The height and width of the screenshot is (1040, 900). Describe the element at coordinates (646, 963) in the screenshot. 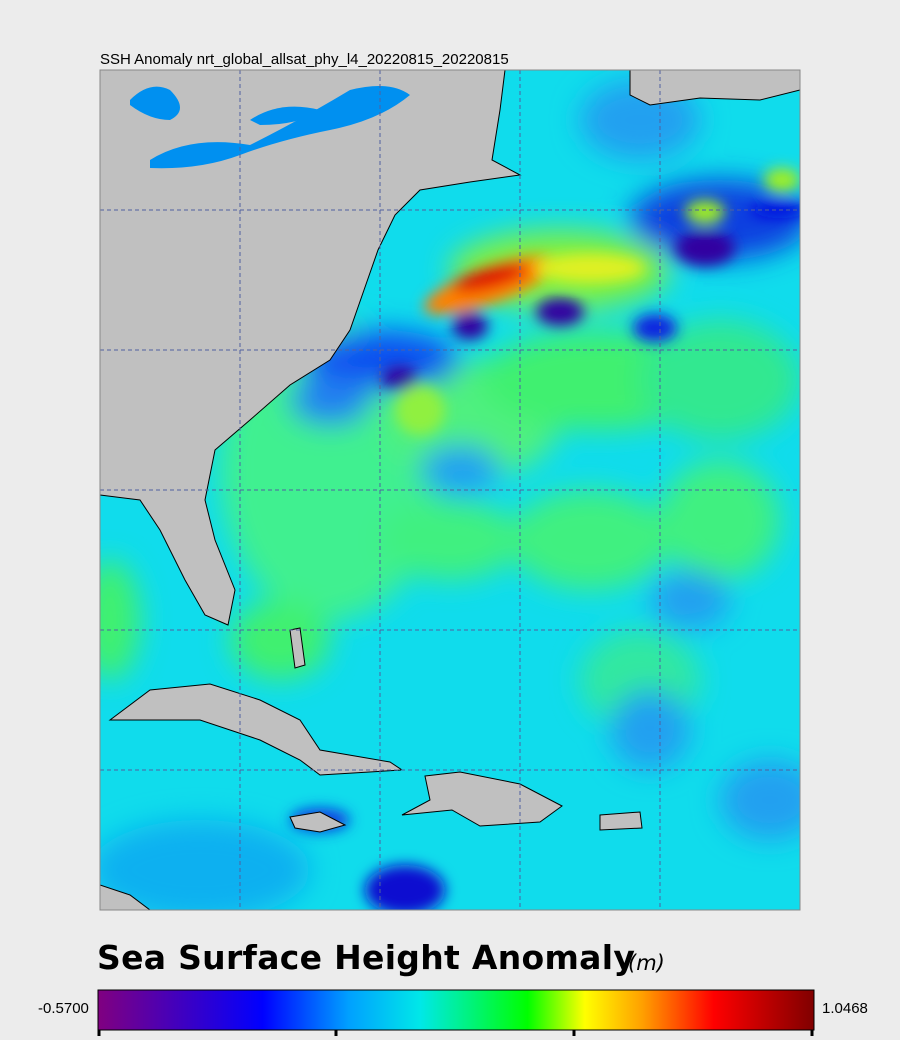

I see `colorbar-unit: (m)` at that location.